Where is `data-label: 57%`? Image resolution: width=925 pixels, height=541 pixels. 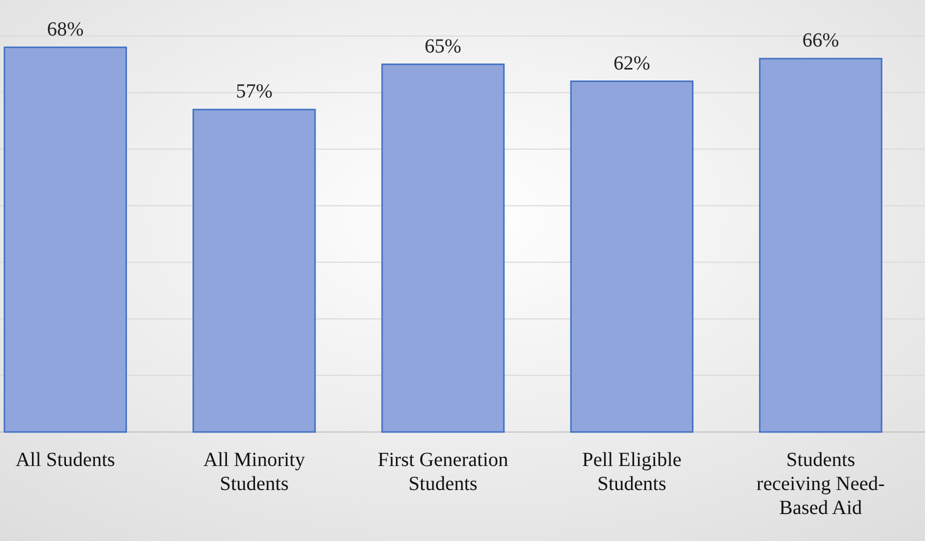 data-label: 57% is located at coordinates (254, 91).